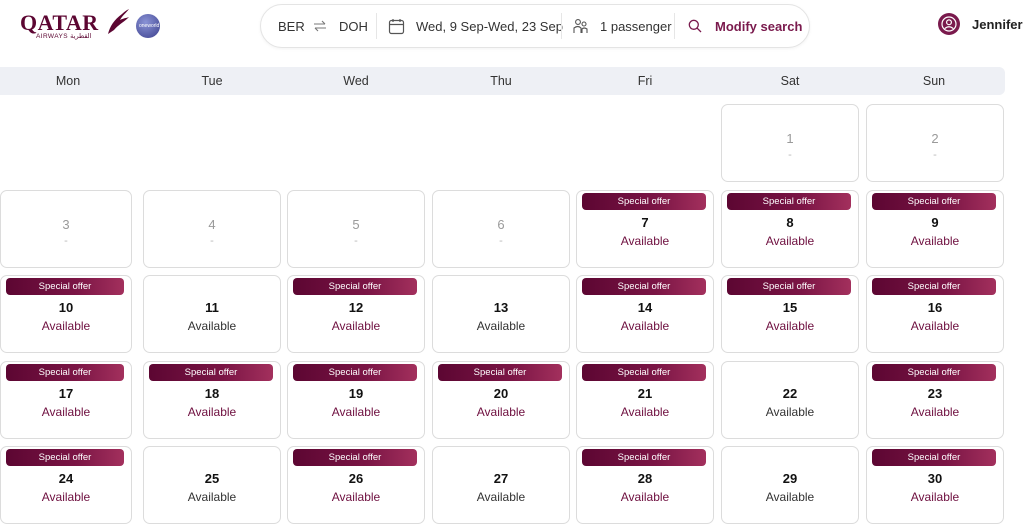  I want to click on day-number: 20, so click(501, 393).